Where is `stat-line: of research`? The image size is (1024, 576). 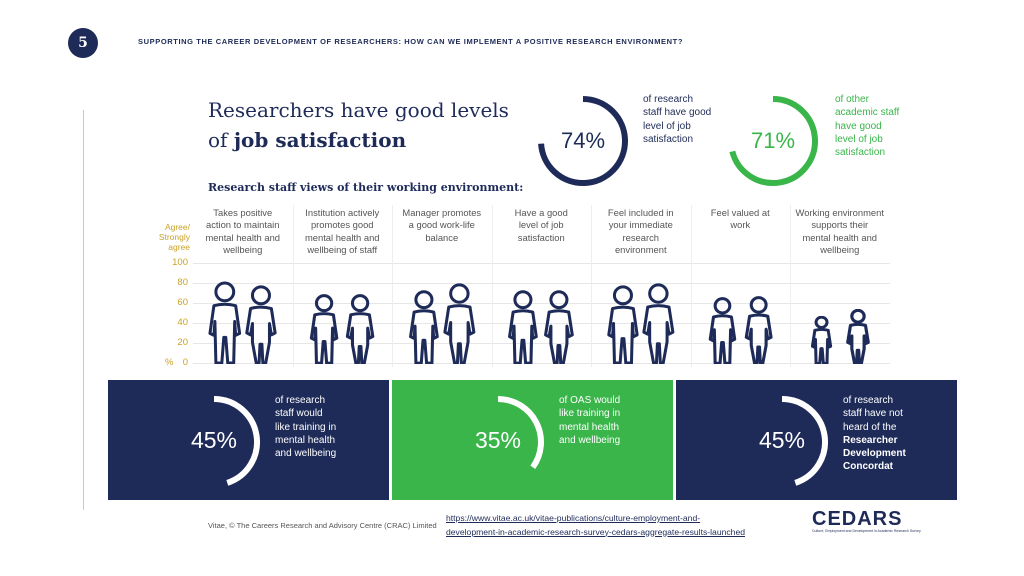
stat-line: of research is located at coordinates (668, 99).